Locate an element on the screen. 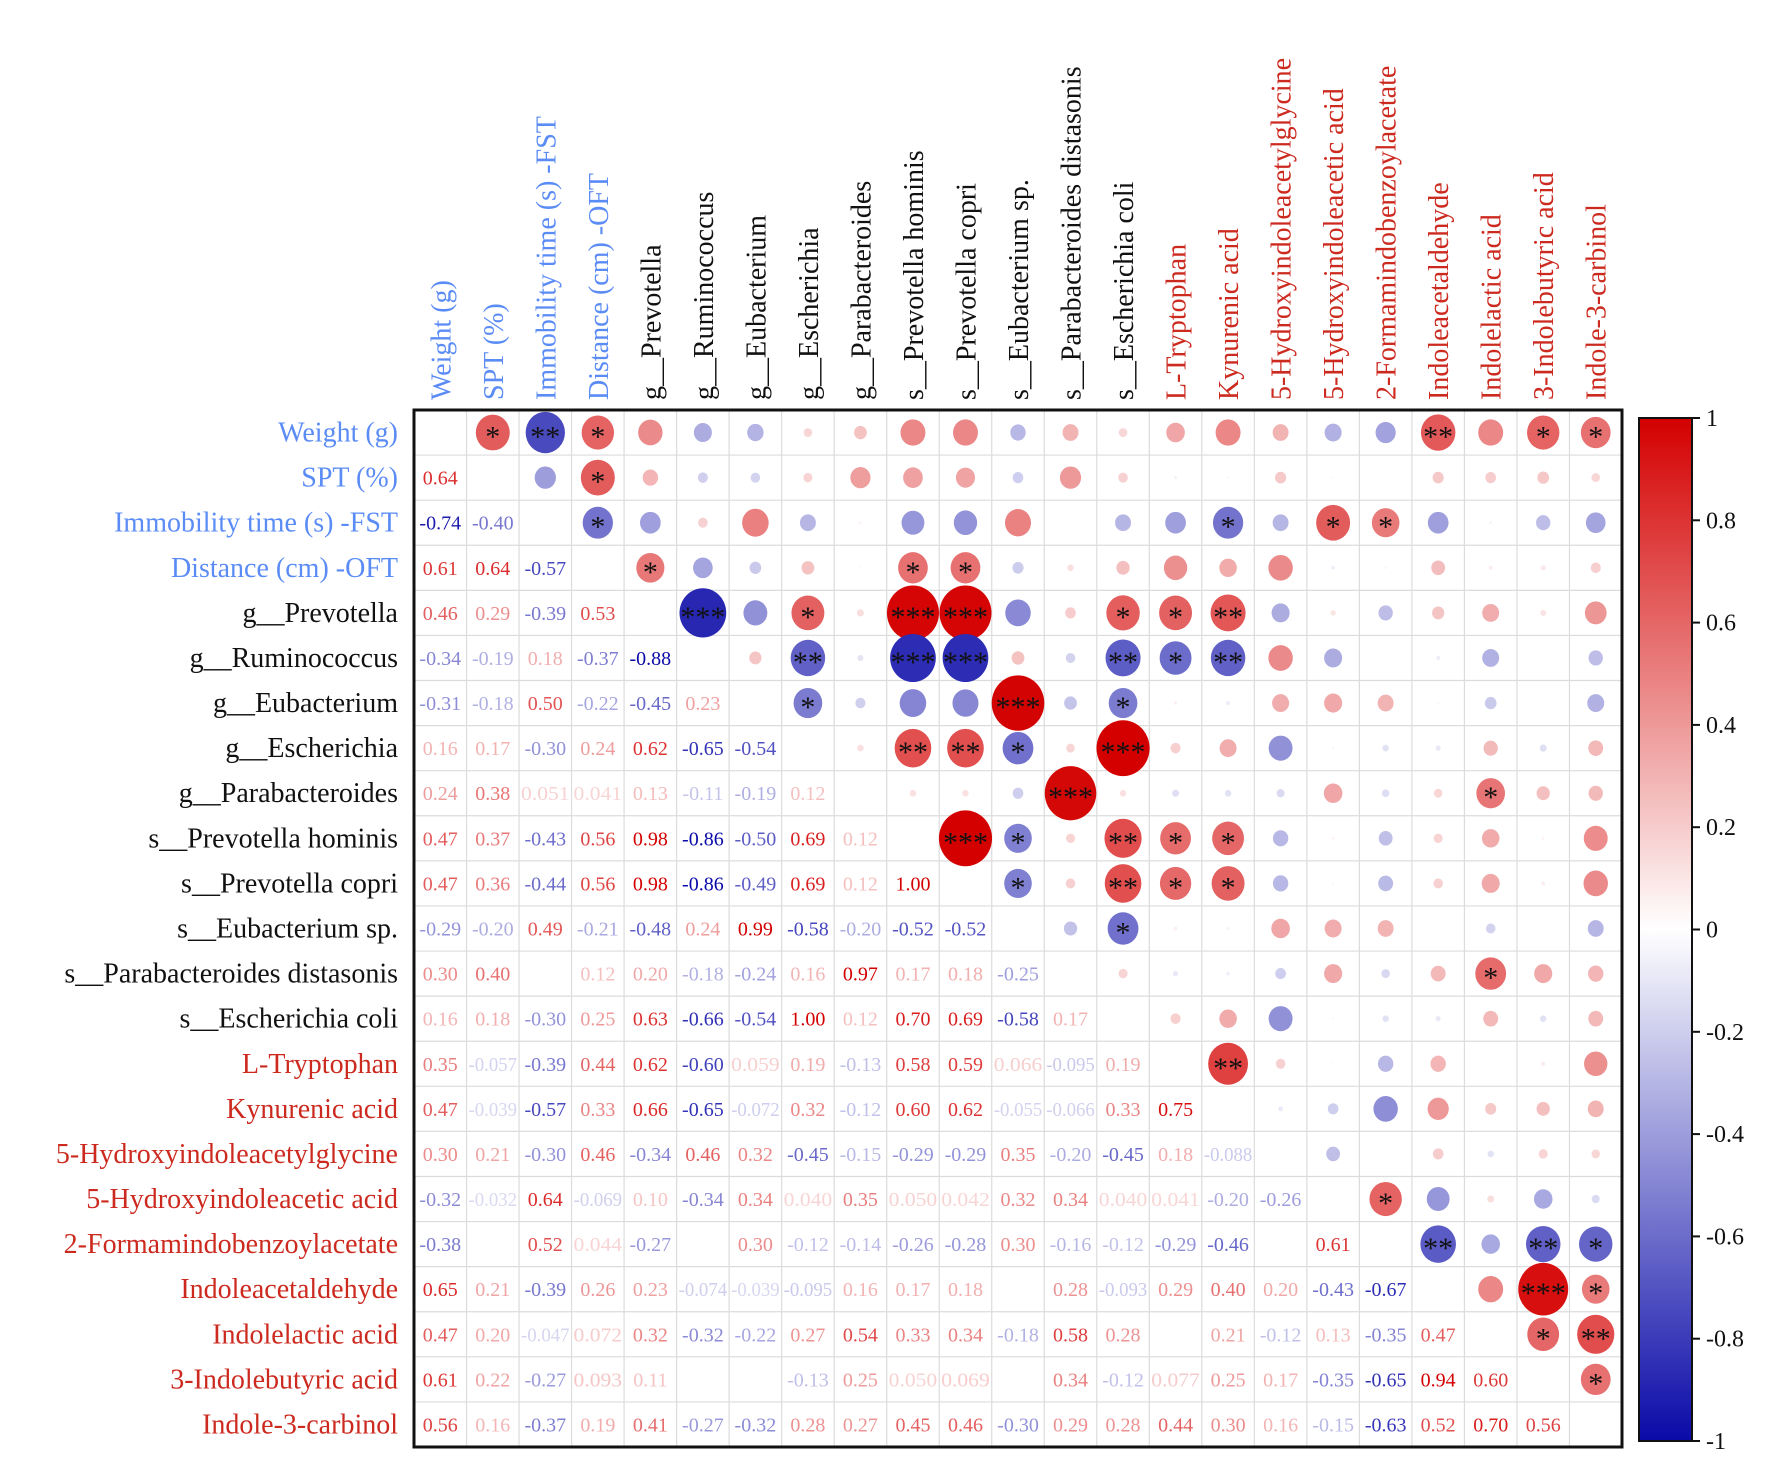  coefficient-label: 0.17 is located at coordinates (492, 749).